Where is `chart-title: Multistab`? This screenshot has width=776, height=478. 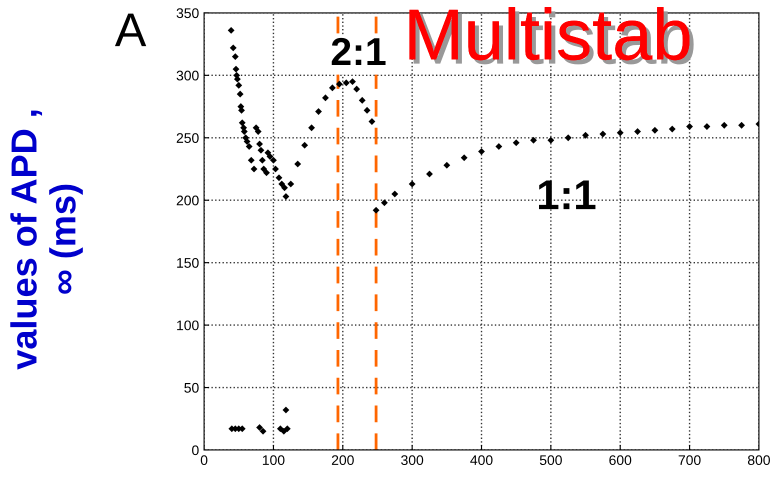 chart-title: Multistab is located at coordinates (551, 35).